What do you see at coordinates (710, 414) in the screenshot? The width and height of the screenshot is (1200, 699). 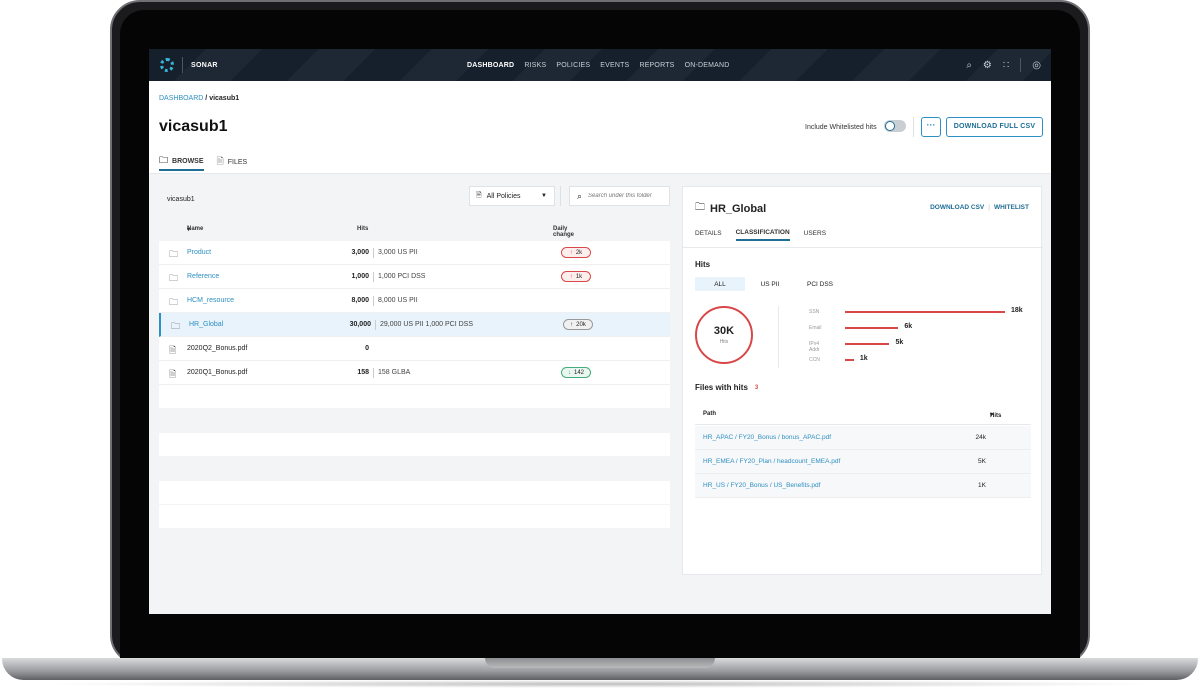 I see `column-path: Path` at bounding box center [710, 414].